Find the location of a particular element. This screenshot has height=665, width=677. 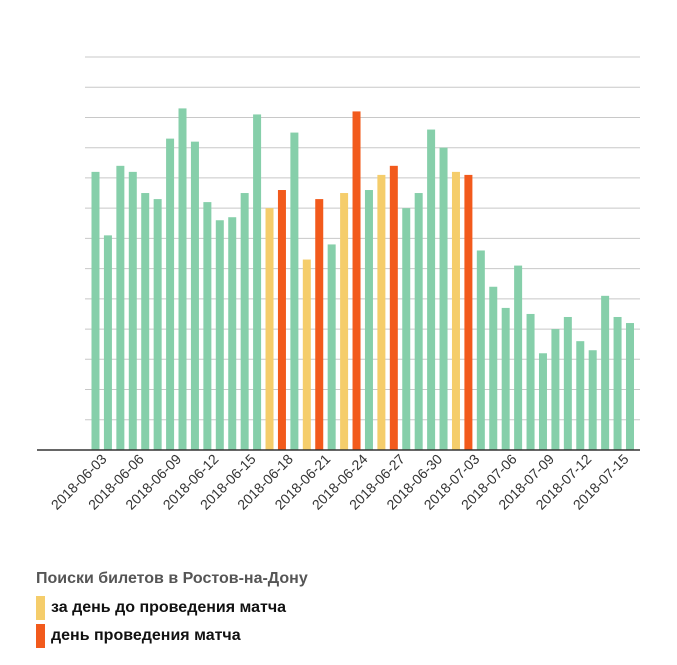

legend-label-match: день проведения матча is located at coordinates (146, 635).